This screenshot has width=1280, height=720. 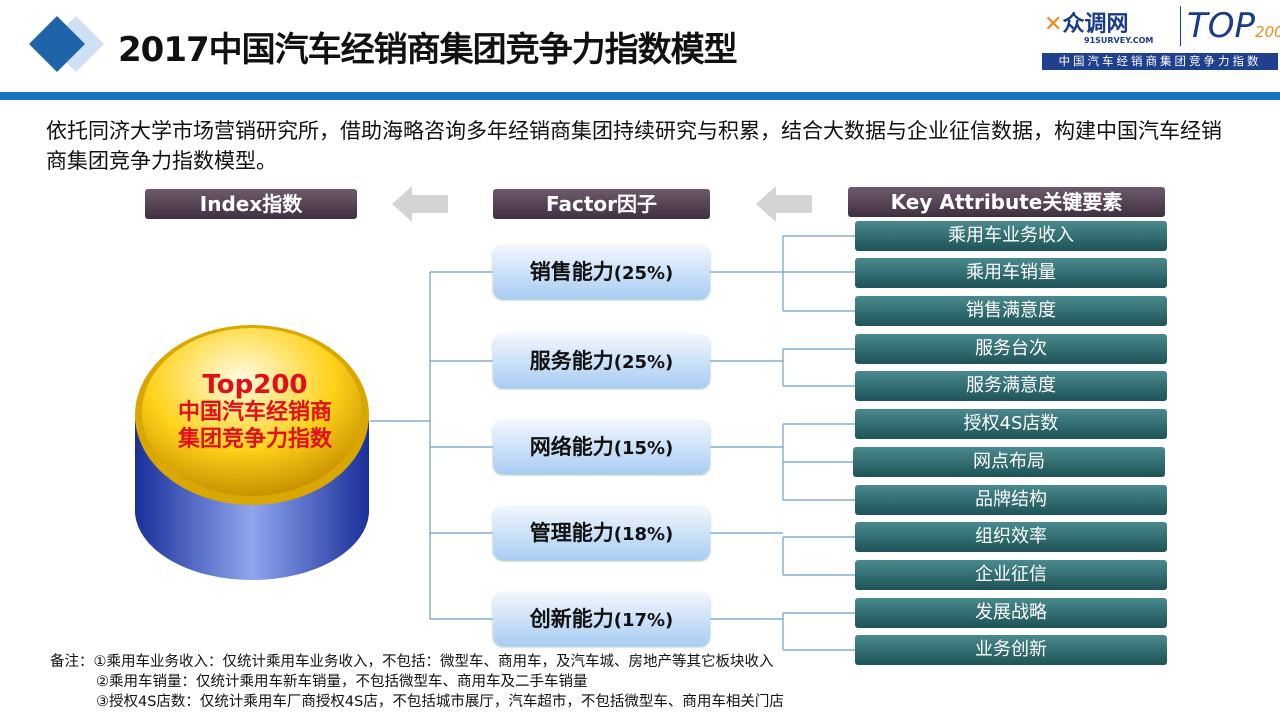 I want to click on attribute-item: 品牌结构, so click(x=1011, y=500).